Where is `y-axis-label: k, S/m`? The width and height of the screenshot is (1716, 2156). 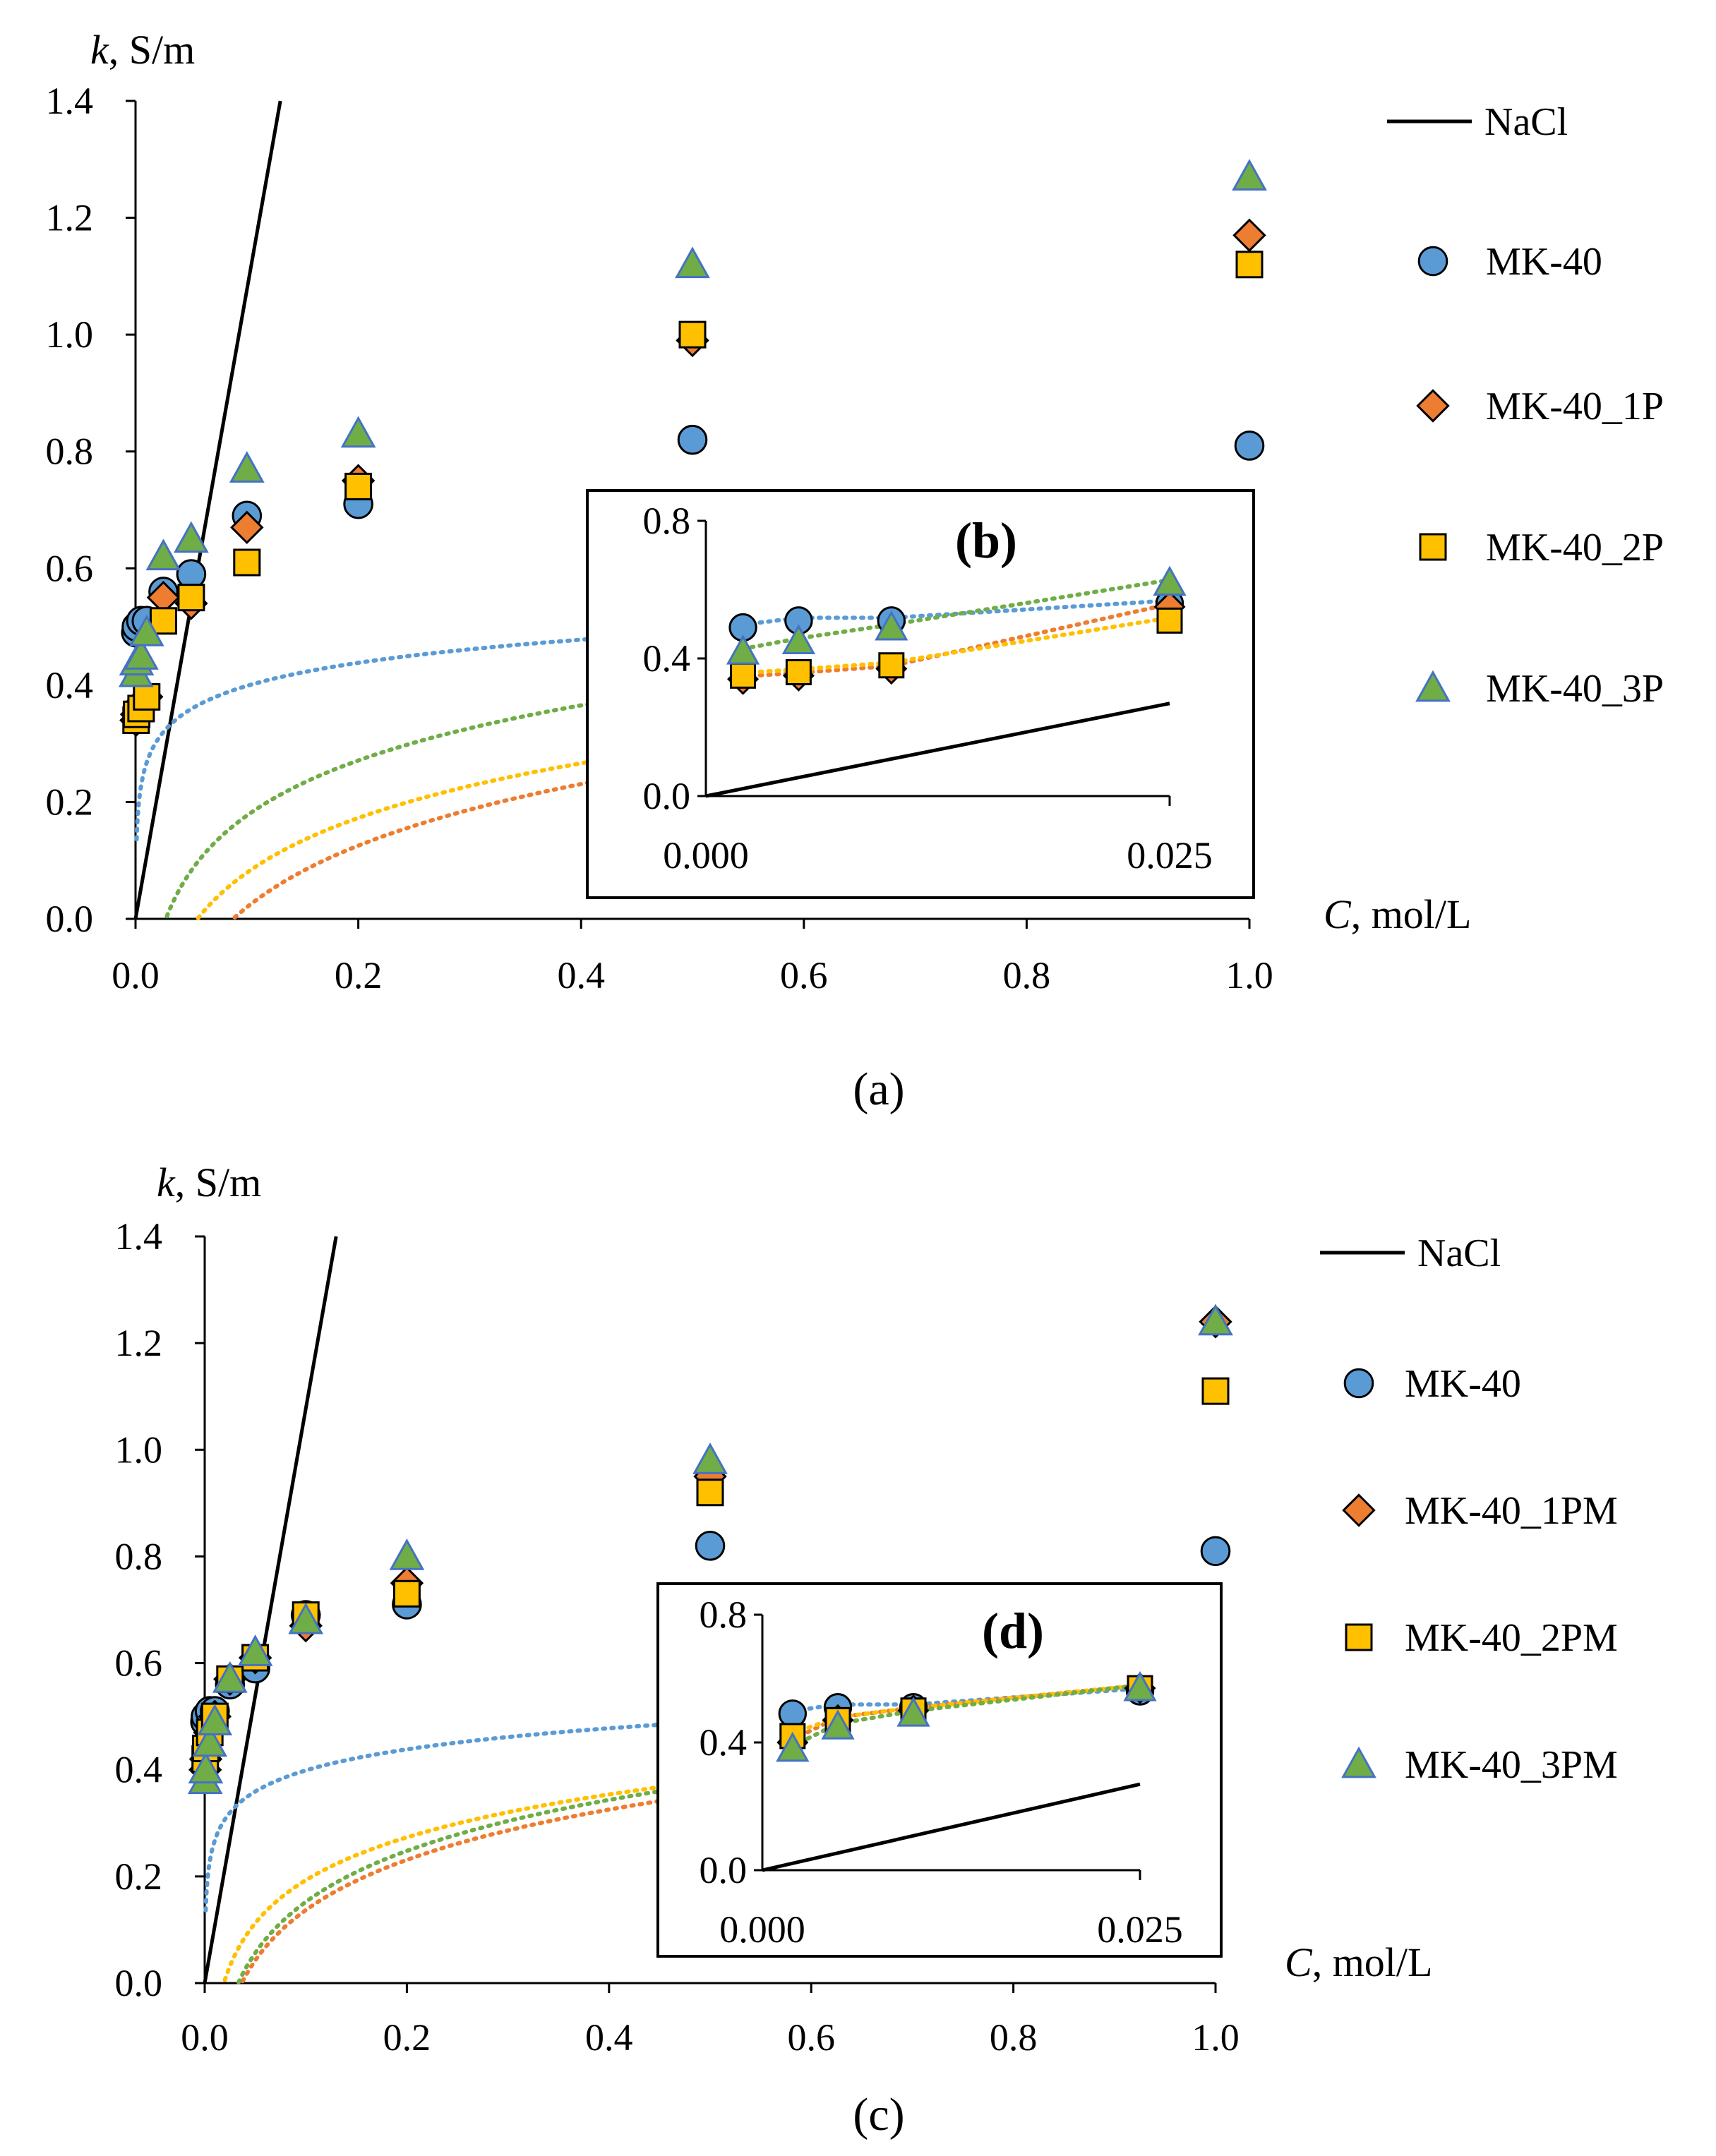
y-axis-label: k, S/m is located at coordinates (142, 50).